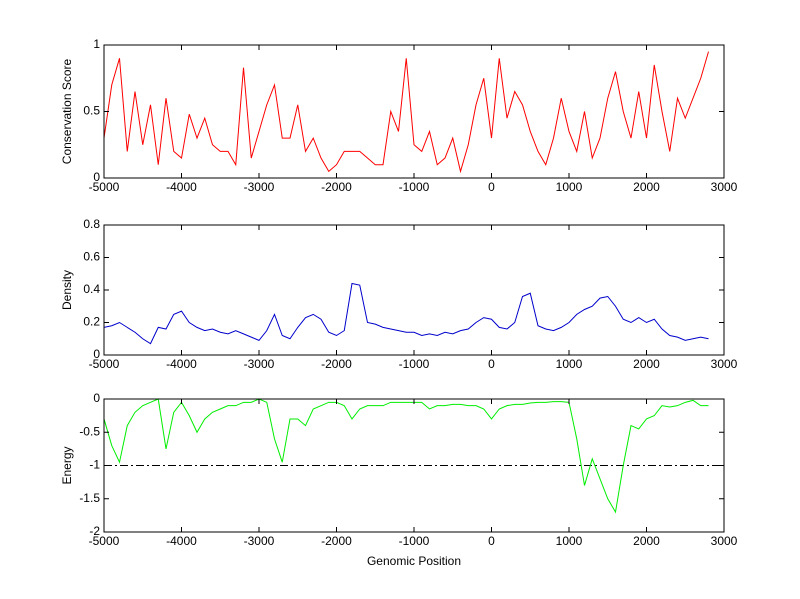  Describe the element at coordinates (414, 561) in the screenshot. I see `x-axis-label: Genomic Position` at that location.